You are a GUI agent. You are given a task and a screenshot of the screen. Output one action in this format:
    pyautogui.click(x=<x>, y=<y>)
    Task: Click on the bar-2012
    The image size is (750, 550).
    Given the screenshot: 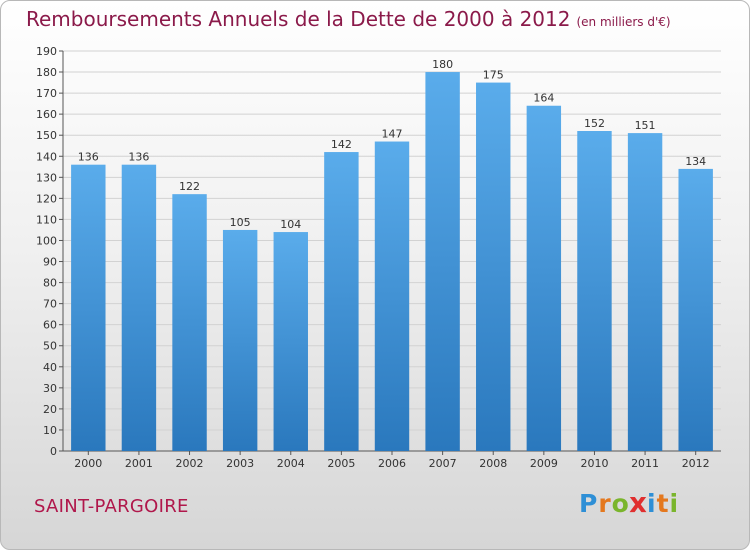 What is the action you would take?
    pyautogui.click(x=695, y=310)
    